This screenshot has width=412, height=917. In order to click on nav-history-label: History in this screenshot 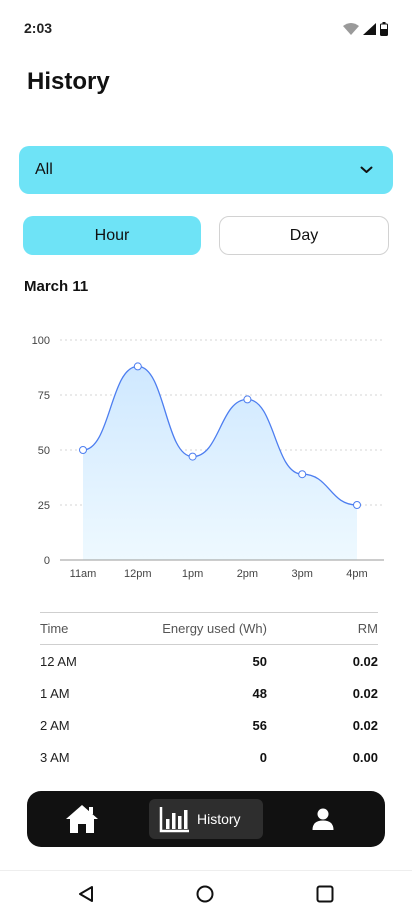, I will do `click(219, 819)`.